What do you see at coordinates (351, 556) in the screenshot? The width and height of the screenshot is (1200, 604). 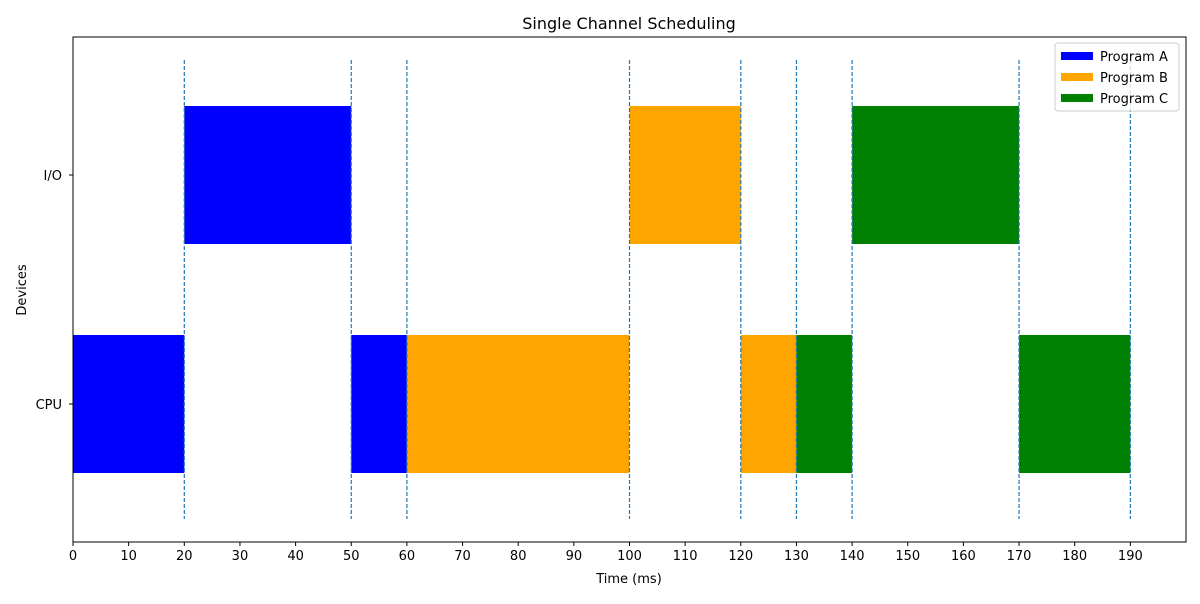 I see `x-tick-label: 50` at bounding box center [351, 556].